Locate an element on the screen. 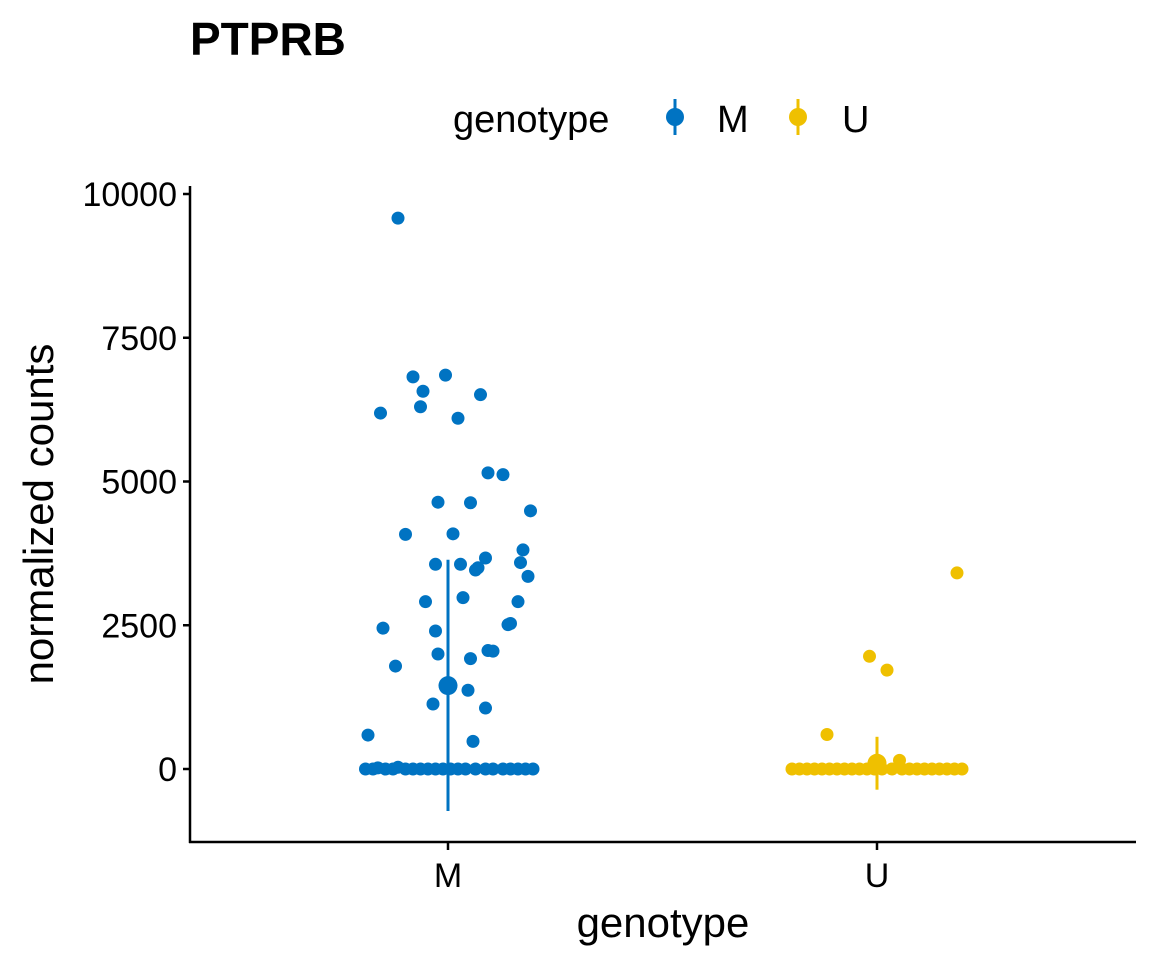 Image resolution: width=1152 pixels, height=960 pixels. legend-label-m: M is located at coordinates (733, 120).